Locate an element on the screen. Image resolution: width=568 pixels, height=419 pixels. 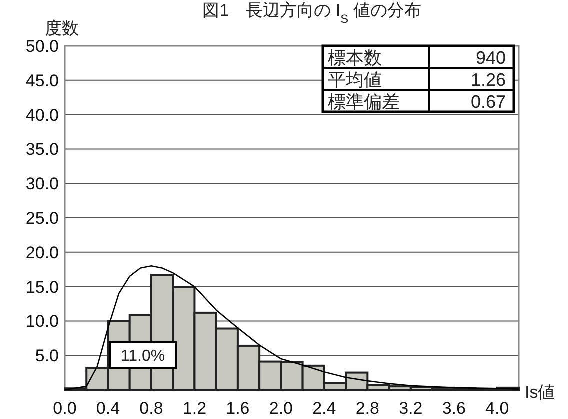
x-tick-label: 3.6 is located at coordinates (454, 408).